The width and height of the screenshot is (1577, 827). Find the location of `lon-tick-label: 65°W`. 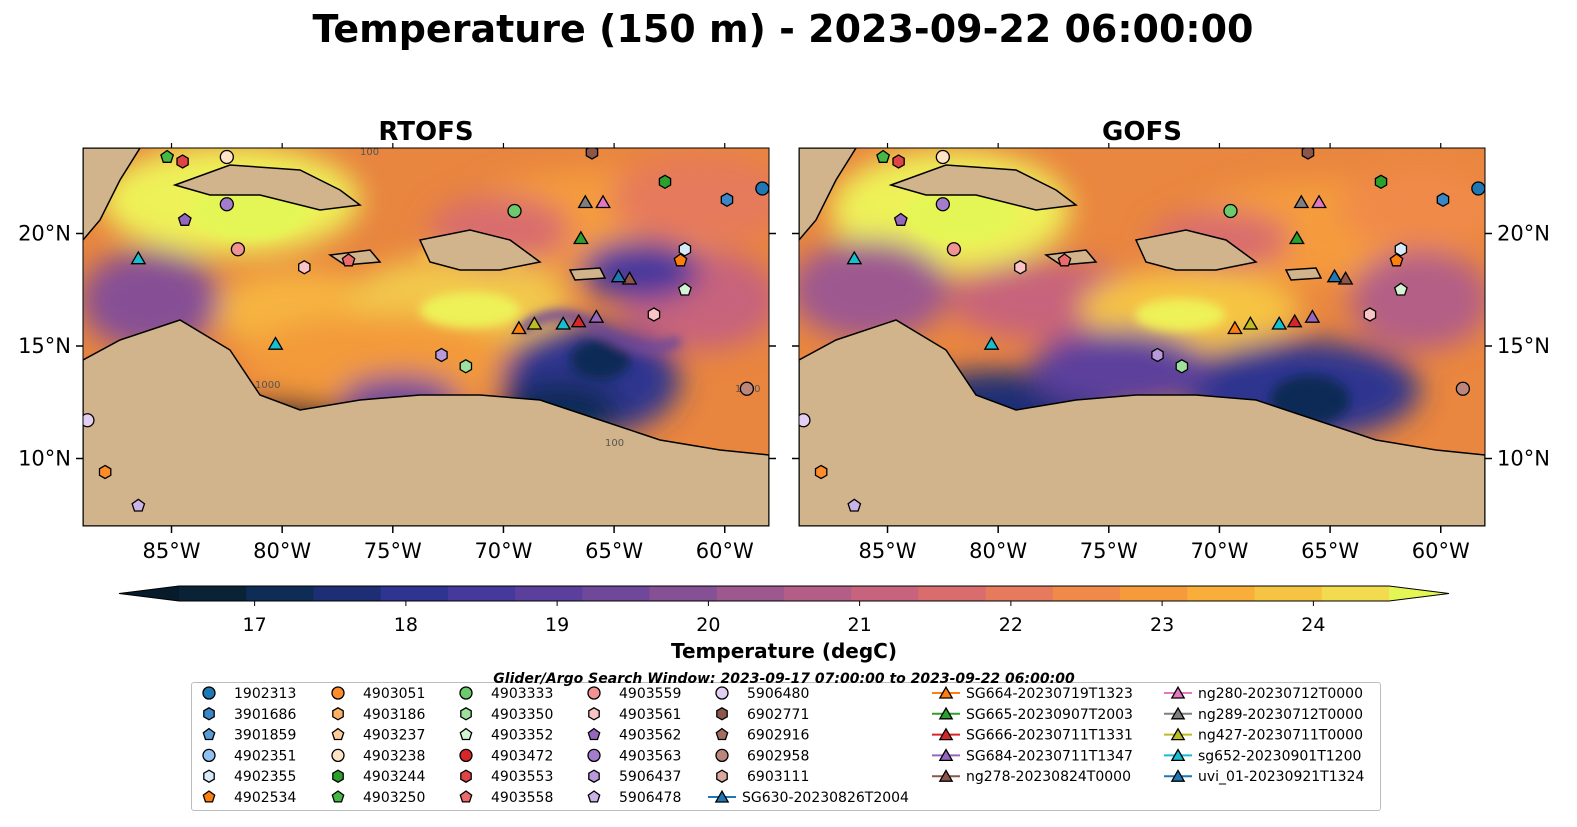

lon-tick-label: 65°W is located at coordinates (614, 551).